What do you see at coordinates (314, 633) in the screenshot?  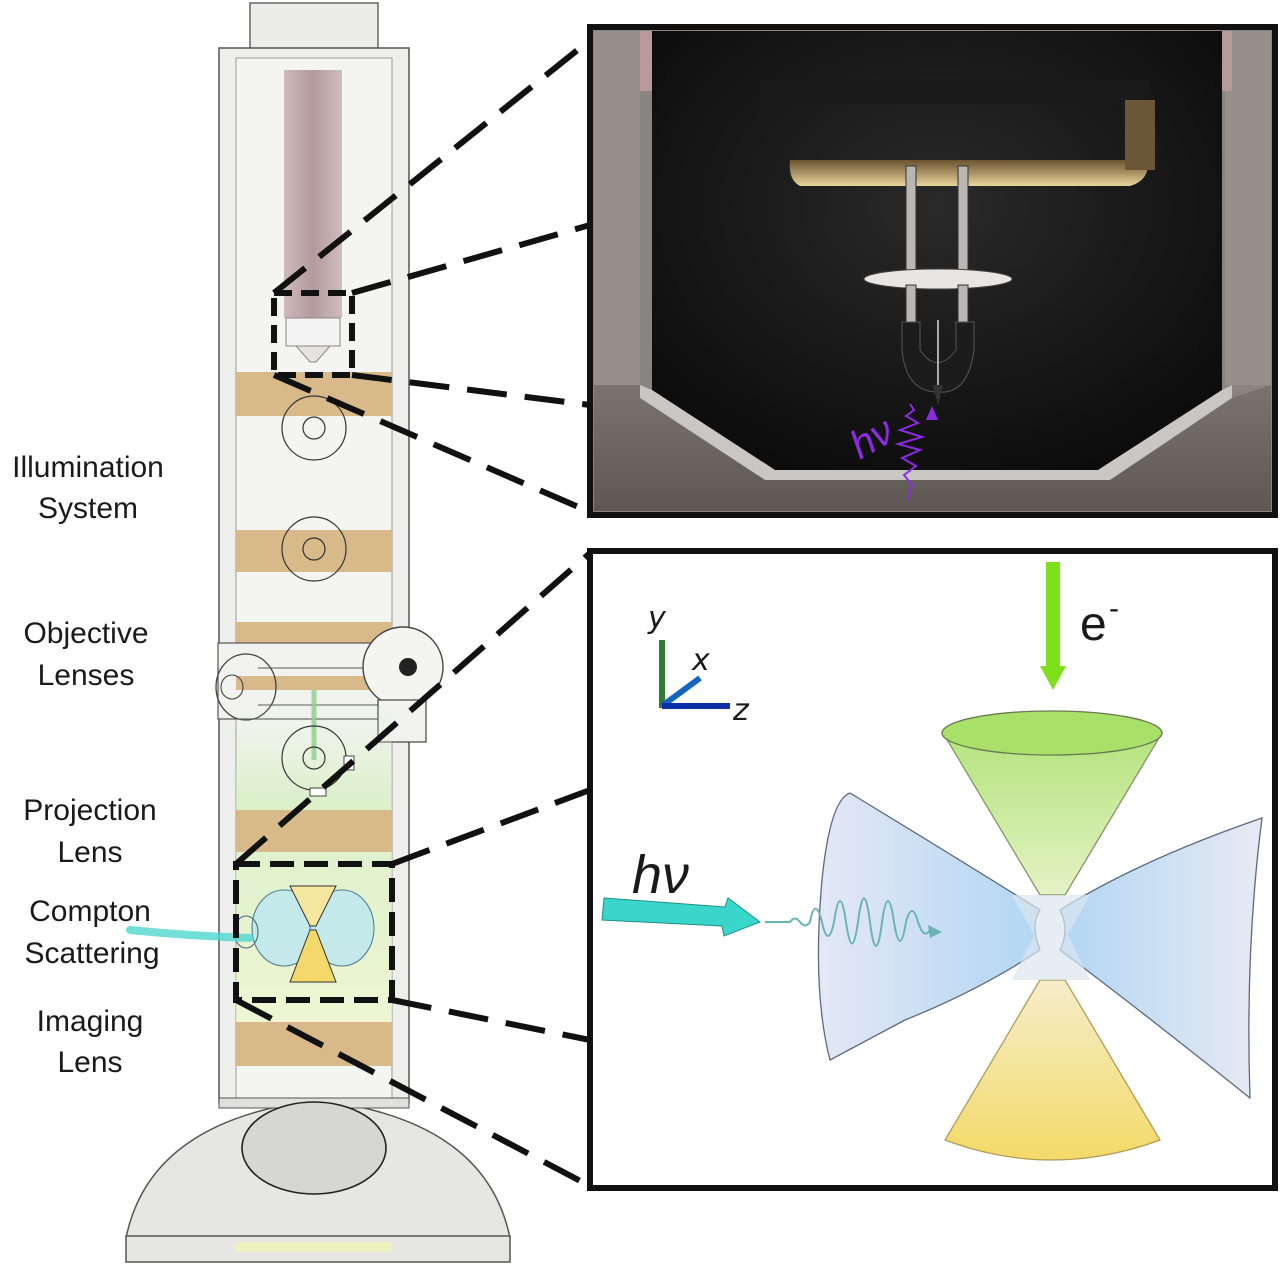 I see `objective-upper-plate` at bounding box center [314, 633].